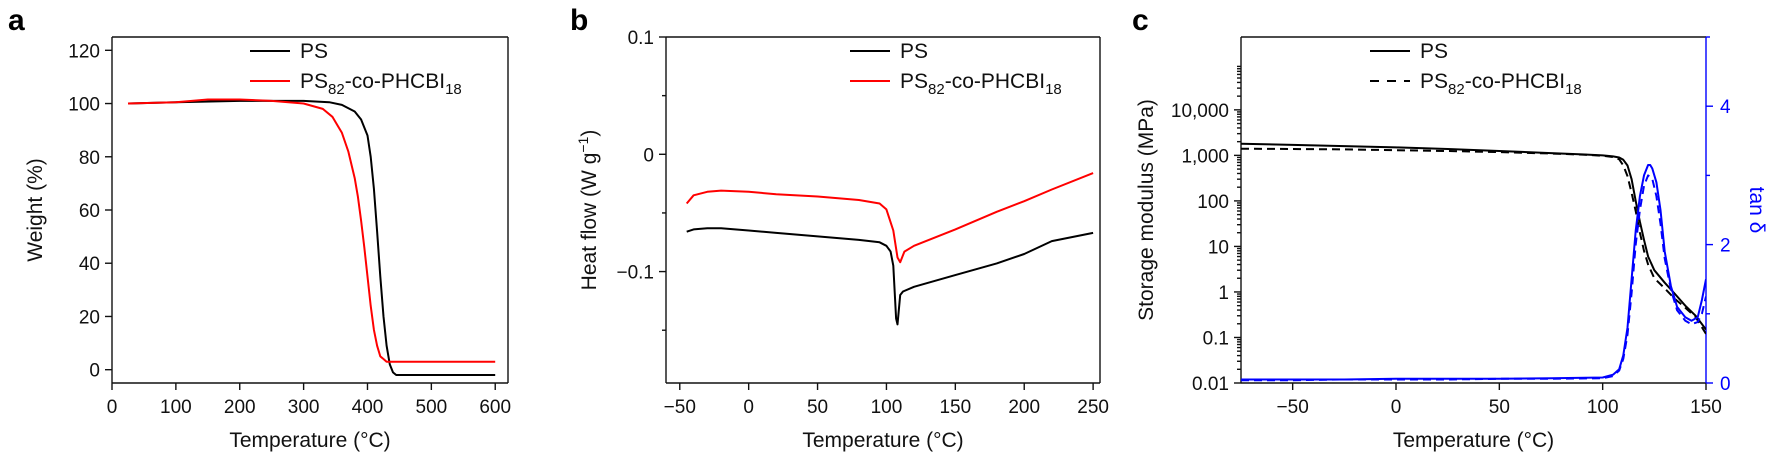  What do you see at coordinates (588, 210) in the screenshot?
I see `y-axis-label: Heat flow (W g−1)` at bounding box center [588, 210].